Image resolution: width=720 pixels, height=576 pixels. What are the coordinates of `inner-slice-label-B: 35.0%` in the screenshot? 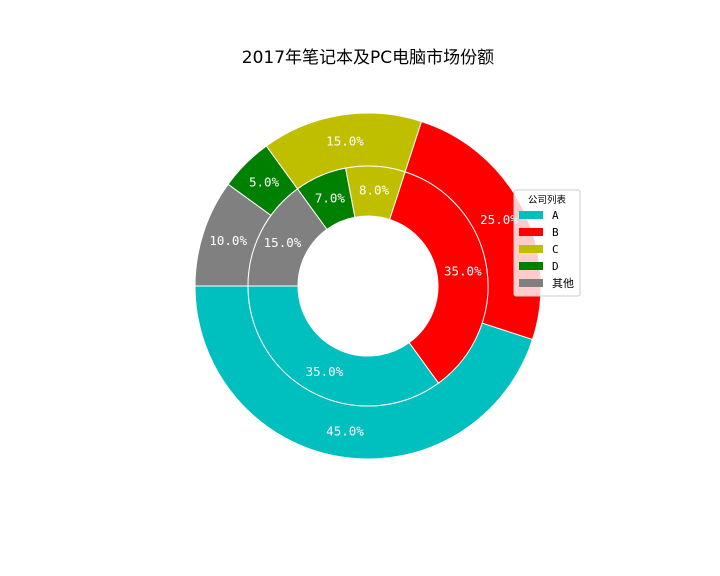 It's located at (463, 270).